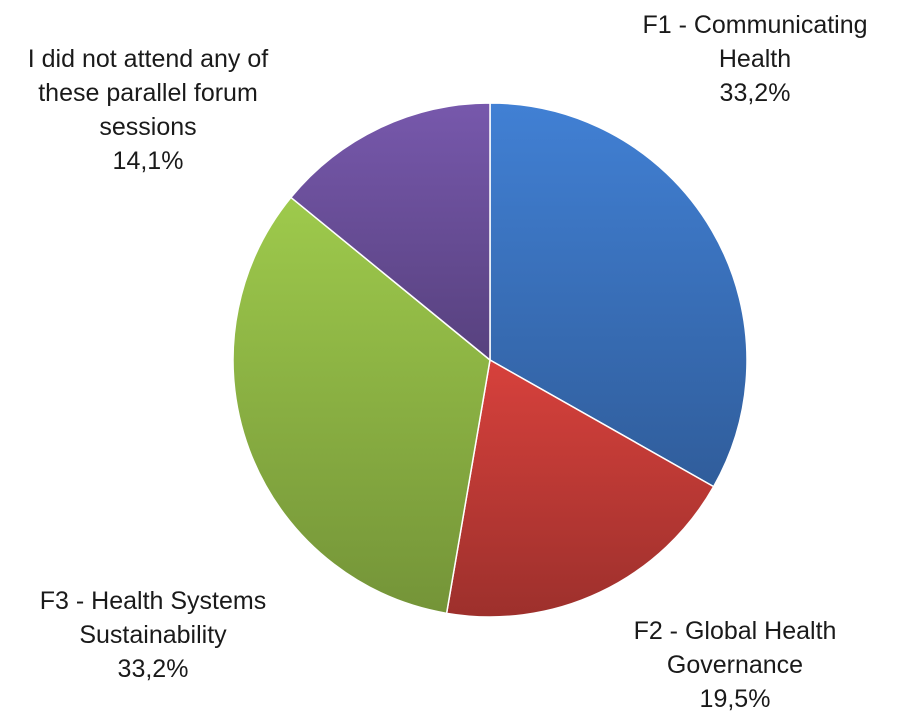  I want to click on slice-value-none: 14,1%, so click(148, 161).